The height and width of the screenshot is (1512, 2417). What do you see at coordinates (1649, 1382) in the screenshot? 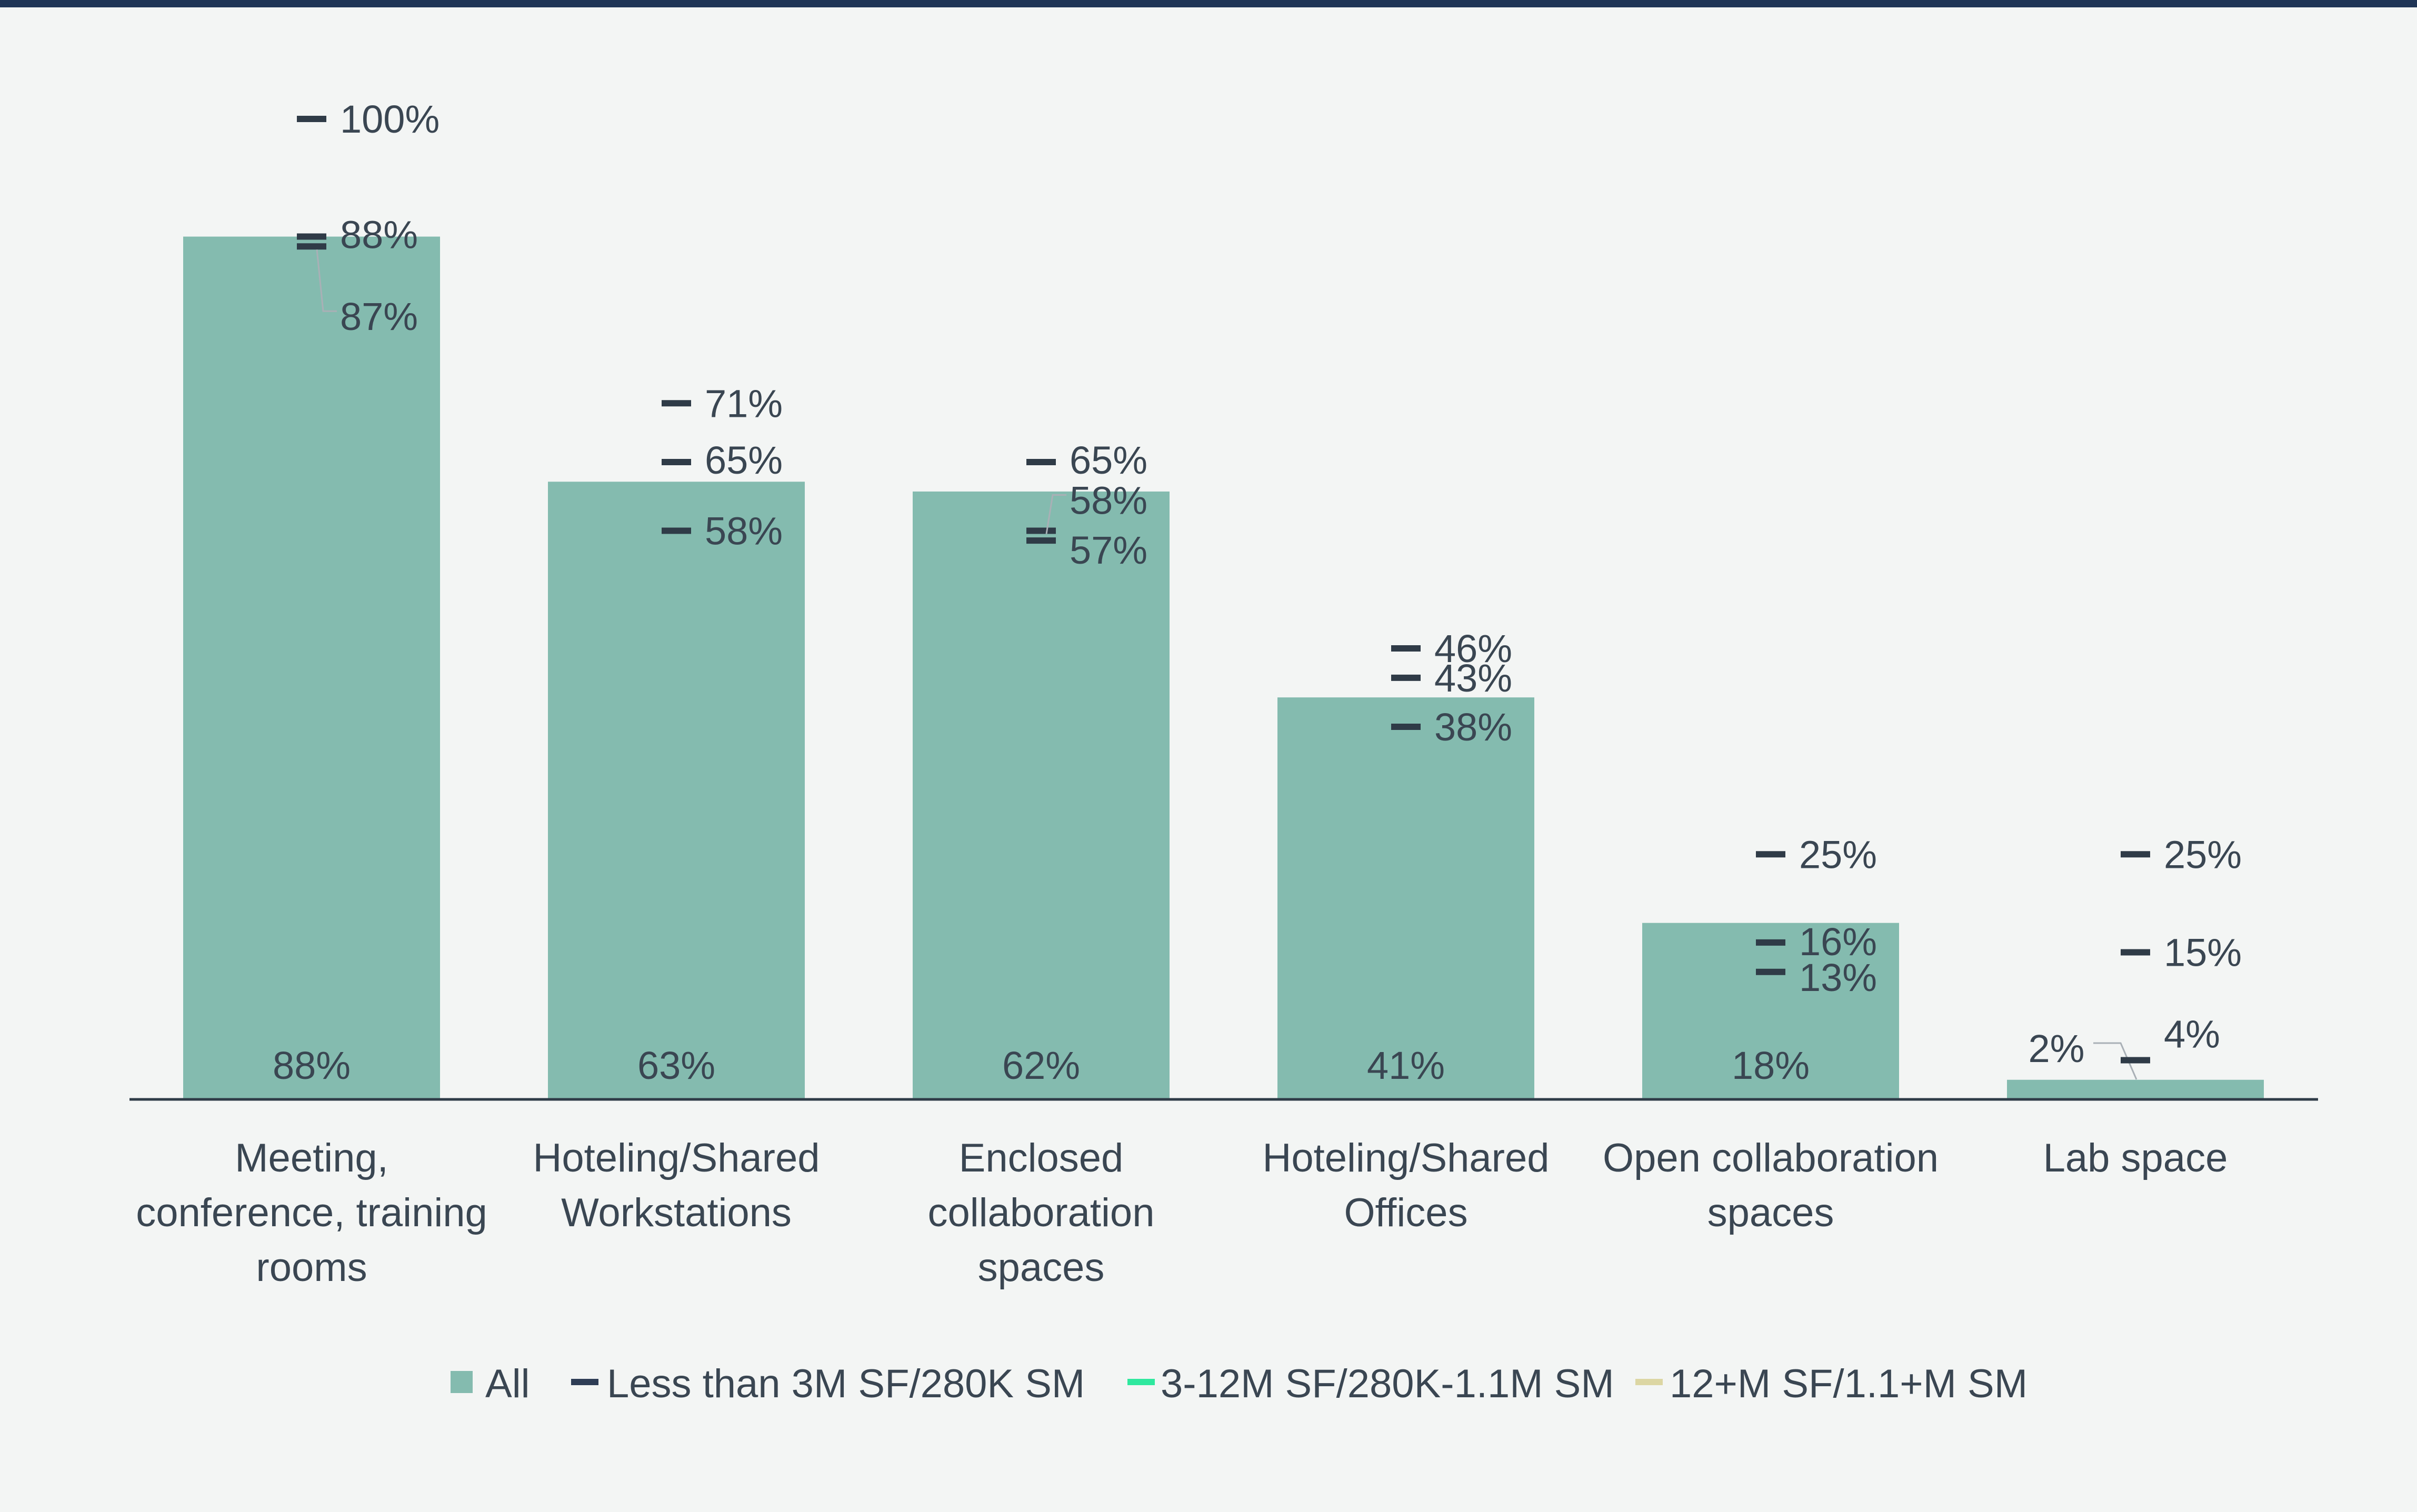
I see `legend-swatch-12-plus-m` at bounding box center [1649, 1382].